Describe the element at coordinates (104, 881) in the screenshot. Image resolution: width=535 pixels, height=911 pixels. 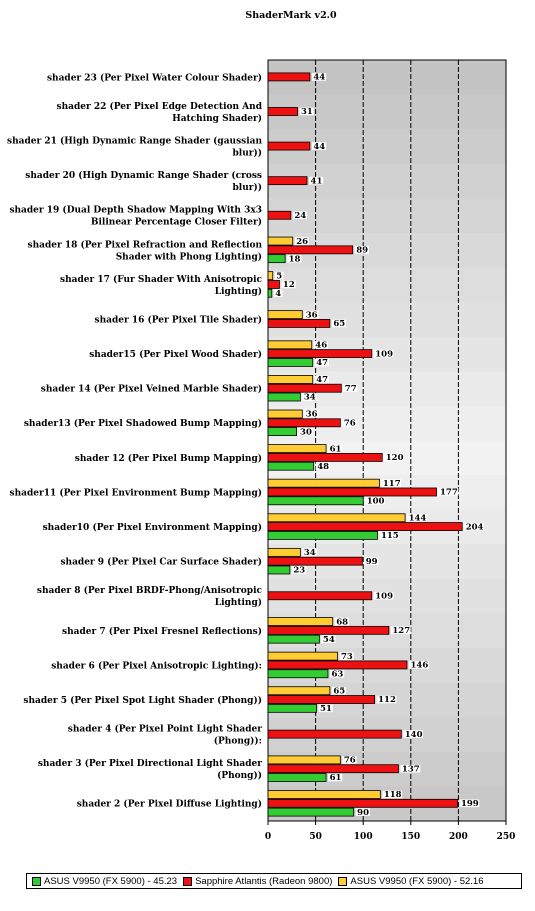
I see `legend-item: ASUS V9950 (FX 5900) - 45.23` at that location.